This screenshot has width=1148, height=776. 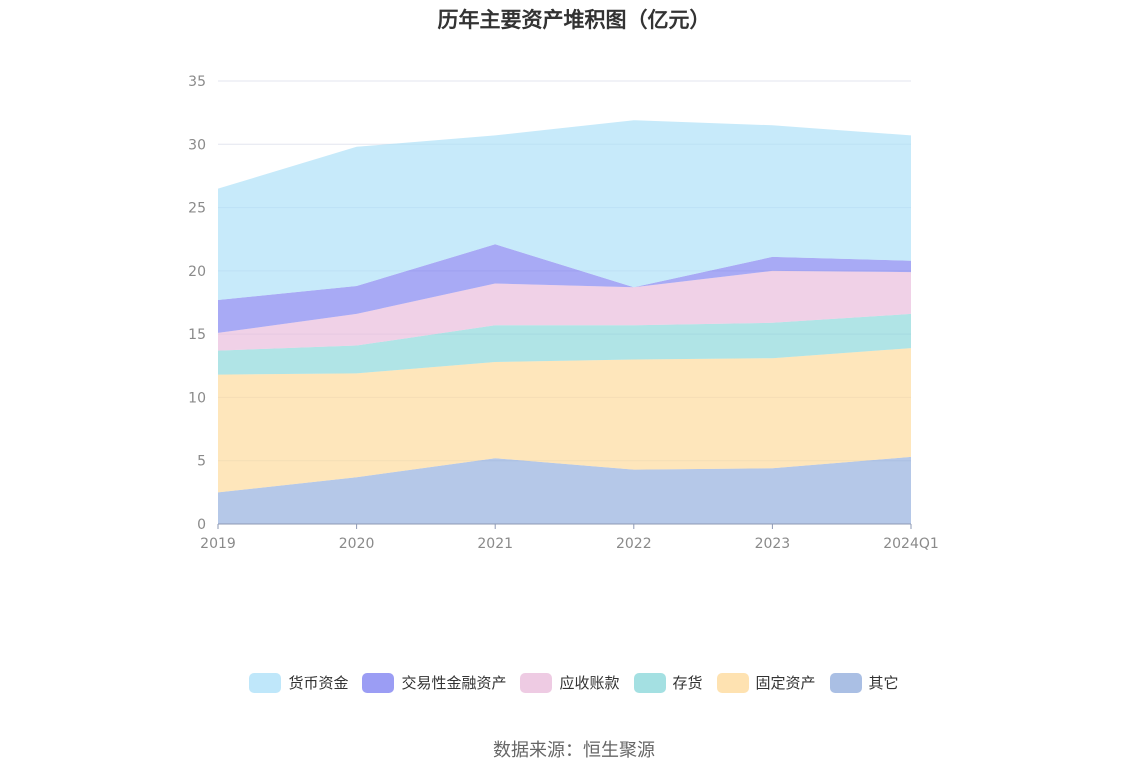 I want to click on legend-item: 货币资金, so click(x=298, y=682).